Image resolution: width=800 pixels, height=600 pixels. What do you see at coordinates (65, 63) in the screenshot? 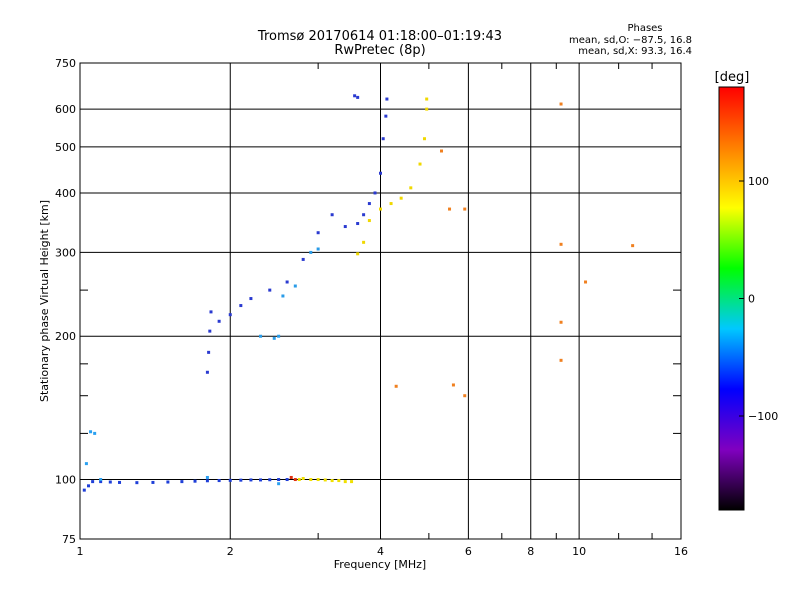
I see `y-tick-label: 750` at bounding box center [65, 63].